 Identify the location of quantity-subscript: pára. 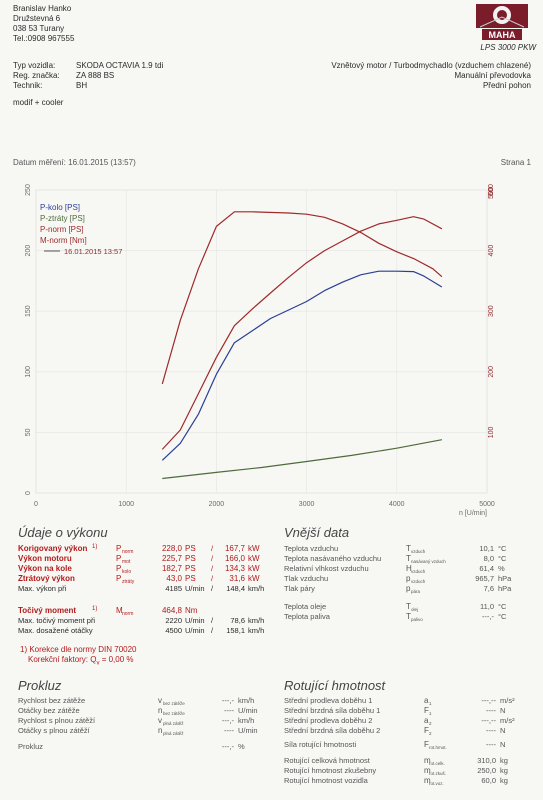
(416, 591).